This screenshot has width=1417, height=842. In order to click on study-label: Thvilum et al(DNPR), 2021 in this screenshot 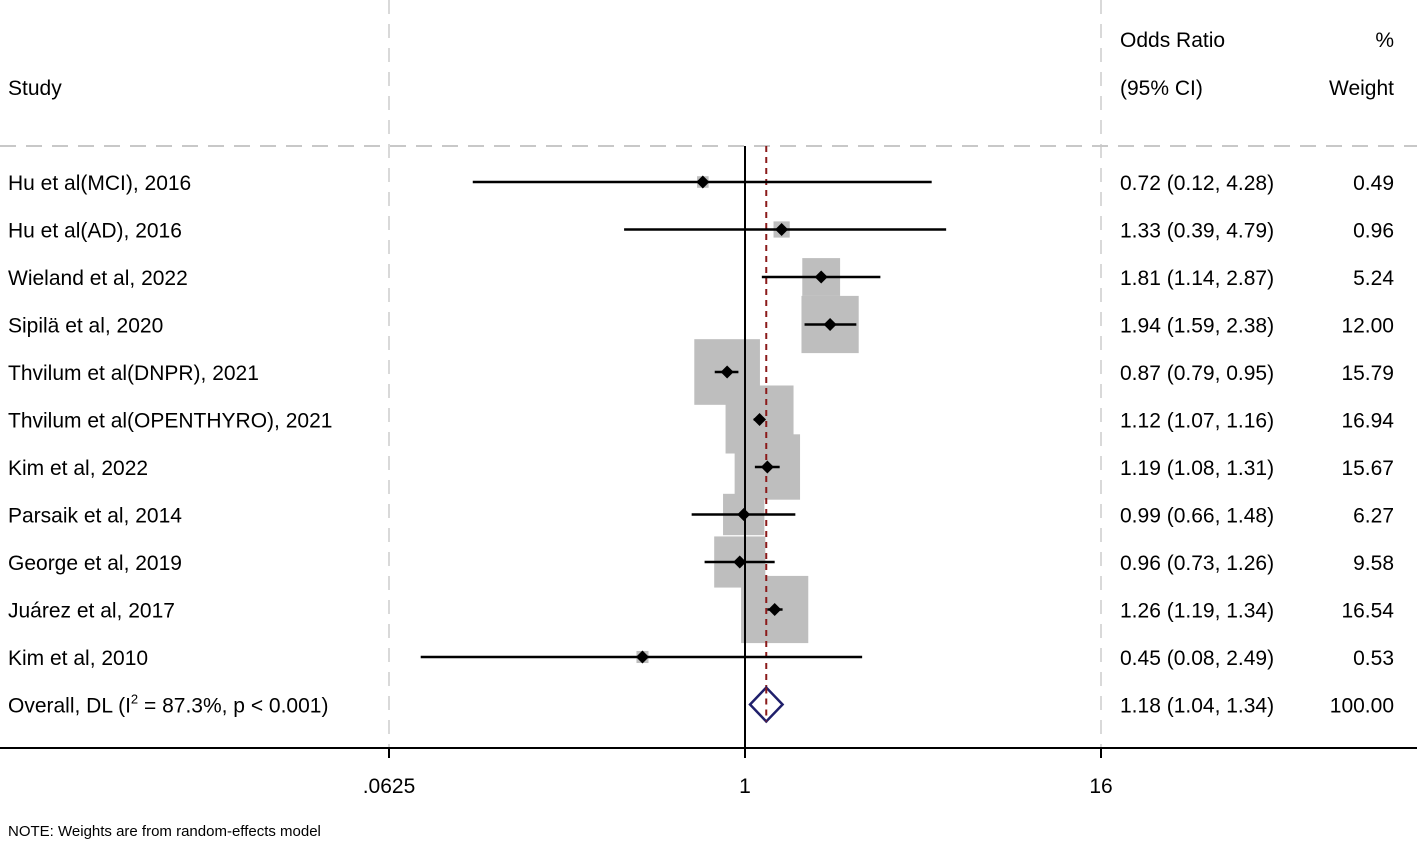, I will do `click(133, 373)`.